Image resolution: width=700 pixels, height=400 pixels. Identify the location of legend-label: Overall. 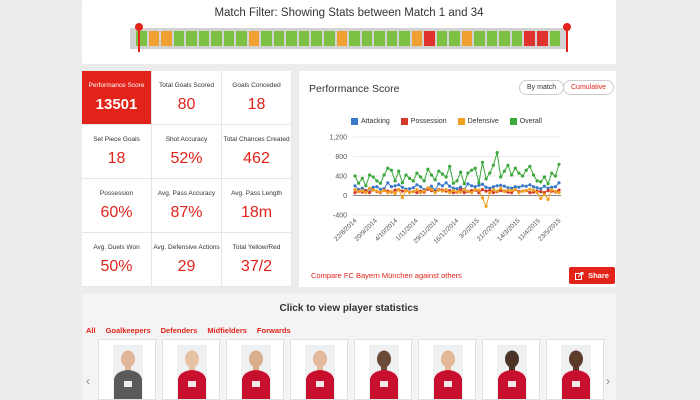
(530, 121).